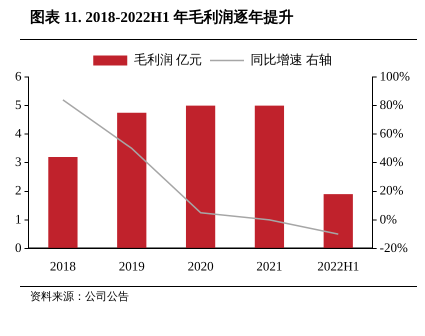 The image size is (425, 336). What do you see at coordinates (392, 133) in the screenshot?
I see `y2-tick-label: 60%` at bounding box center [392, 133].